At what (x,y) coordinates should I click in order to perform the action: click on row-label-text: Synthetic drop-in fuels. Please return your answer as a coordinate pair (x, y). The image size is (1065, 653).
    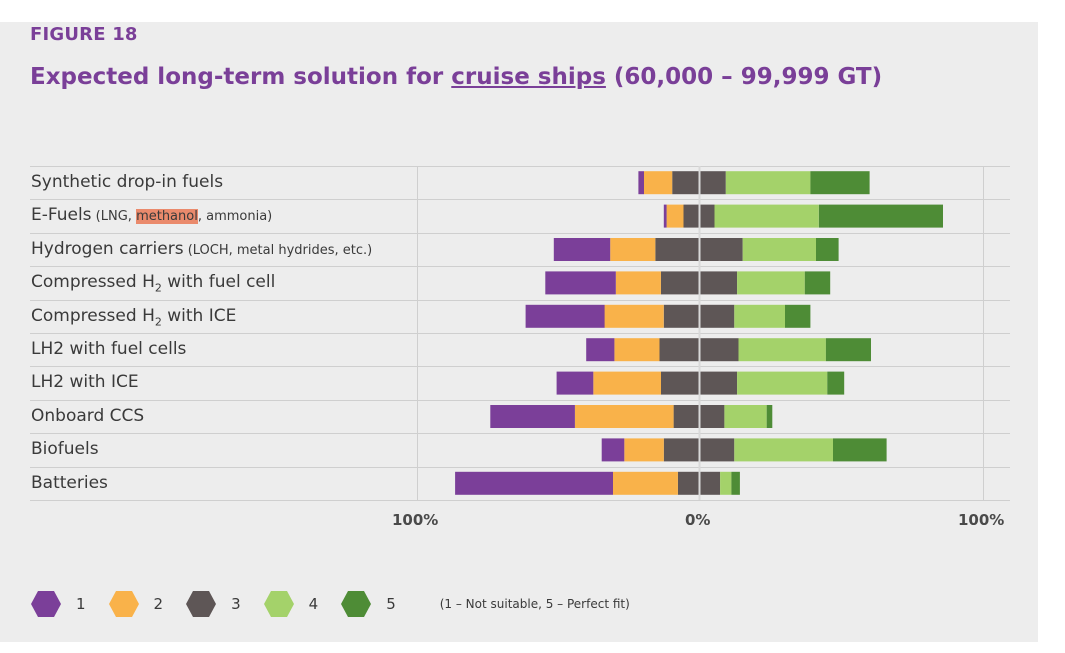
    Looking at the image, I should click on (127, 182).